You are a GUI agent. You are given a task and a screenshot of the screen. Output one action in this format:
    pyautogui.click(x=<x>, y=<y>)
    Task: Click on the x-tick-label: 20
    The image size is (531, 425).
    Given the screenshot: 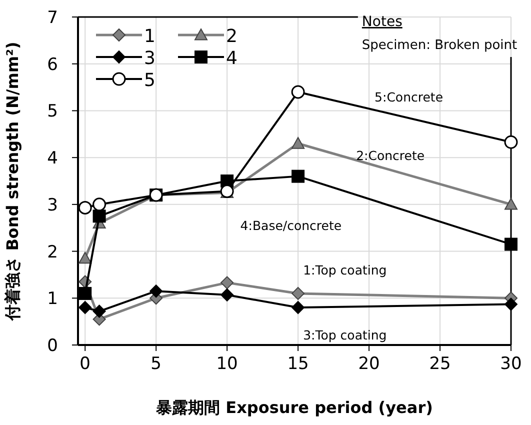 What is the action you would take?
    pyautogui.click(x=369, y=364)
    